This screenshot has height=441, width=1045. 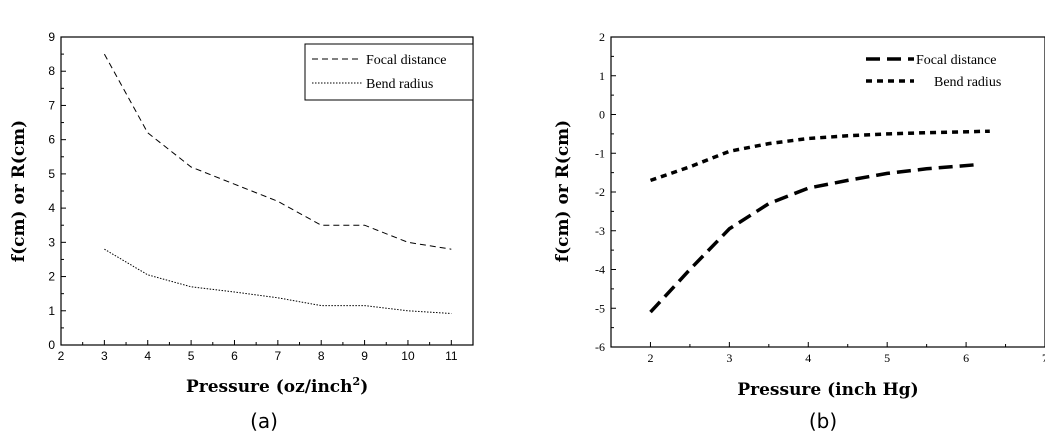 What do you see at coordinates (956, 60) in the screenshot?
I see `chart-b-legend-label-focal: Focal distance` at bounding box center [956, 60].